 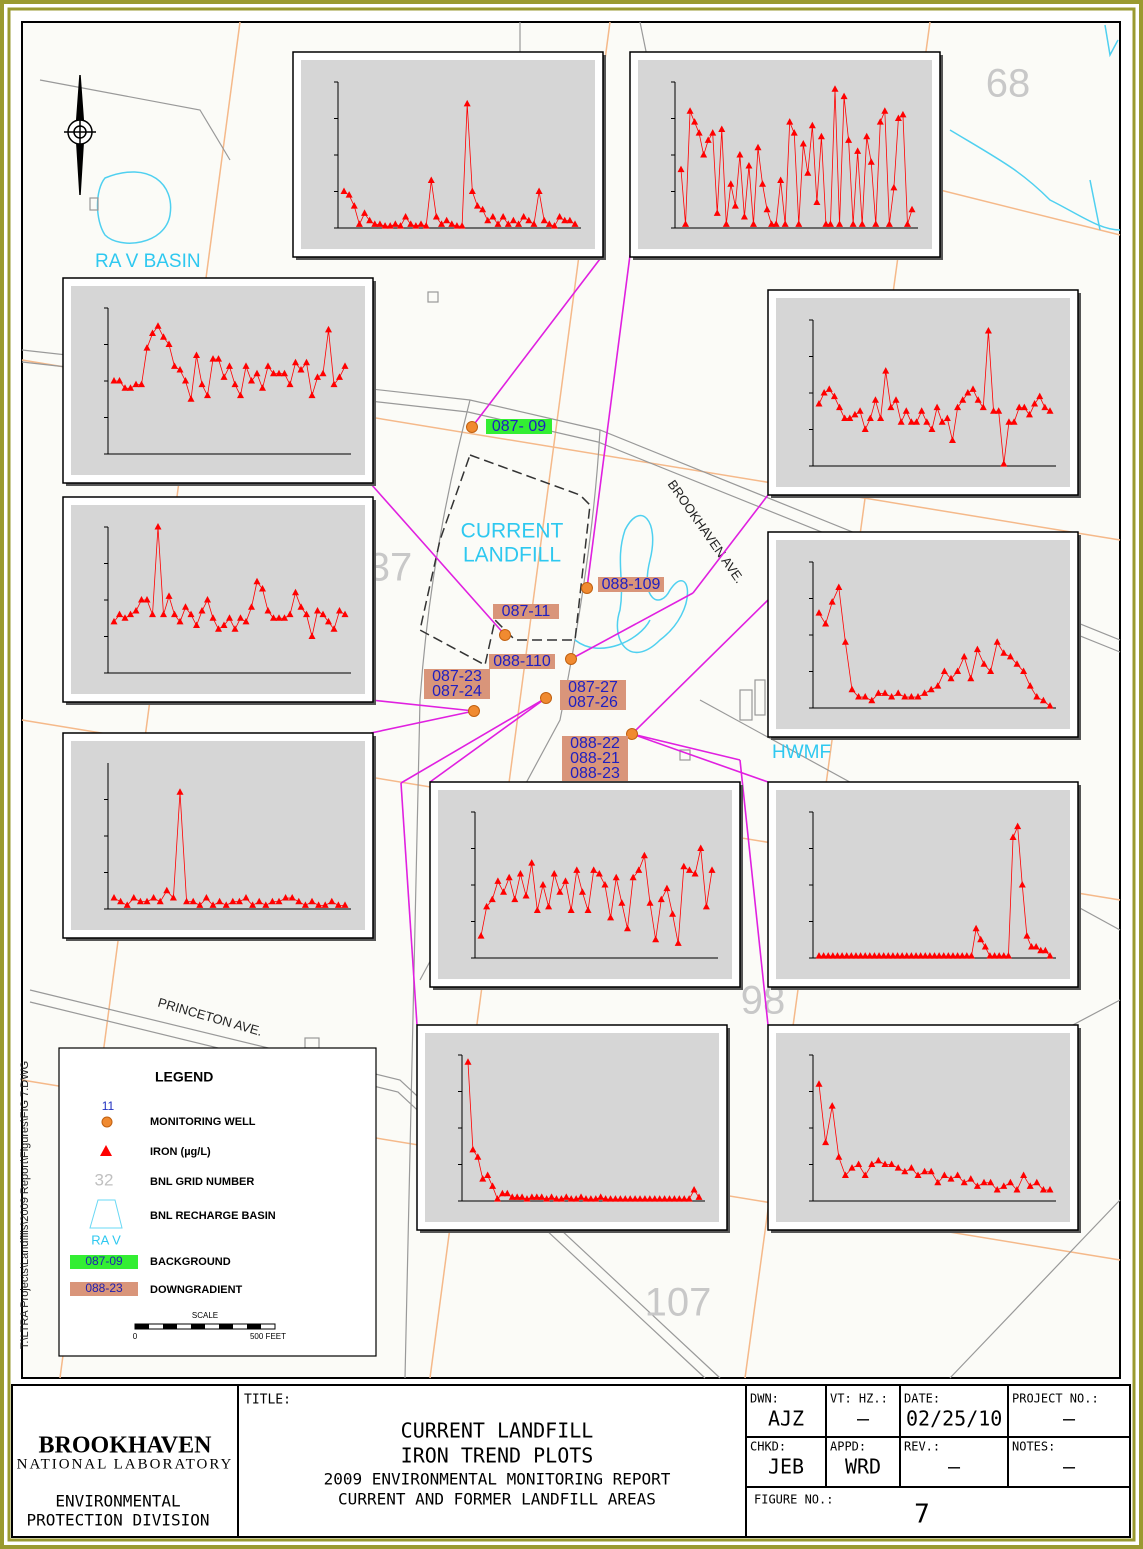 What do you see at coordinates (796, 157) in the screenshot?
I see `trend-line` at bounding box center [796, 157].